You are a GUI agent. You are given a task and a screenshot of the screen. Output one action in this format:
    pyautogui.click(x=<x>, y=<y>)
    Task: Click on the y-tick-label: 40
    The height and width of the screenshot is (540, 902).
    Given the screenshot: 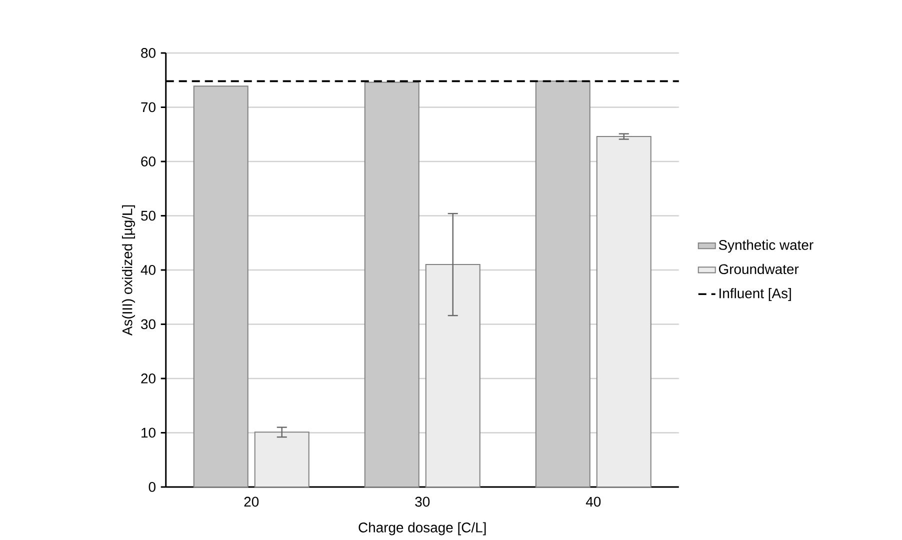 What is the action you would take?
    pyautogui.click(x=148, y=270)
    